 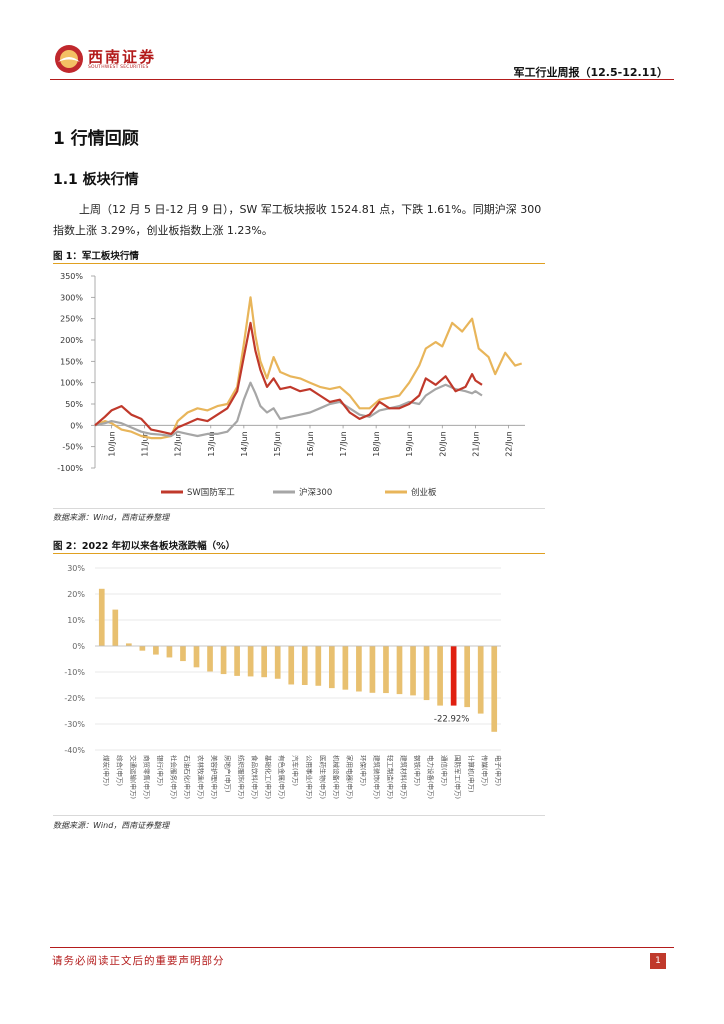 What do you see at coordinates (71, 340) in the screenshot?
I see `y-tick-label: 200%` at bounding box center [71, 340].